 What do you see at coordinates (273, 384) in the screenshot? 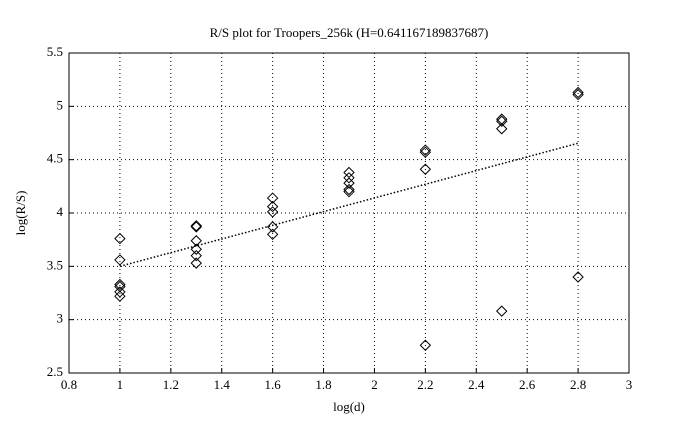
I see `x-tick-label: 1.6` at bounding box center [273, 384].